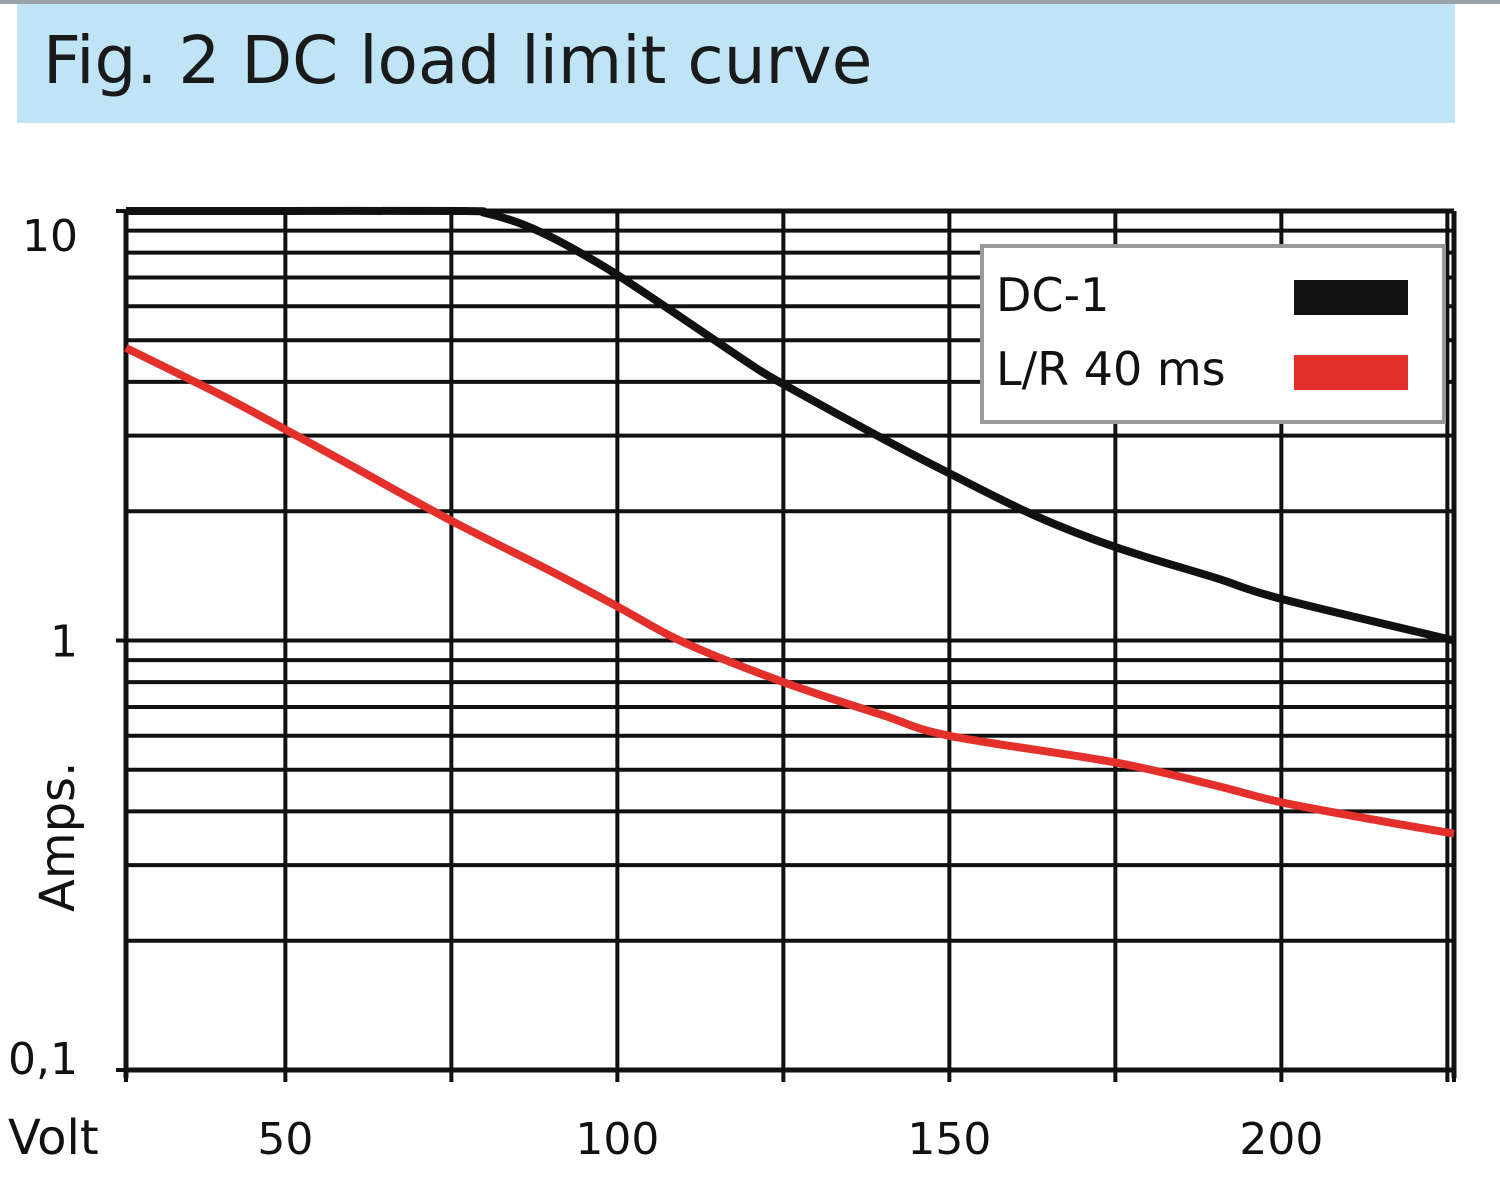 This screenshot has width=1500, height=1189. I want to click on x-tick-label: 100, so click(617, 1139).